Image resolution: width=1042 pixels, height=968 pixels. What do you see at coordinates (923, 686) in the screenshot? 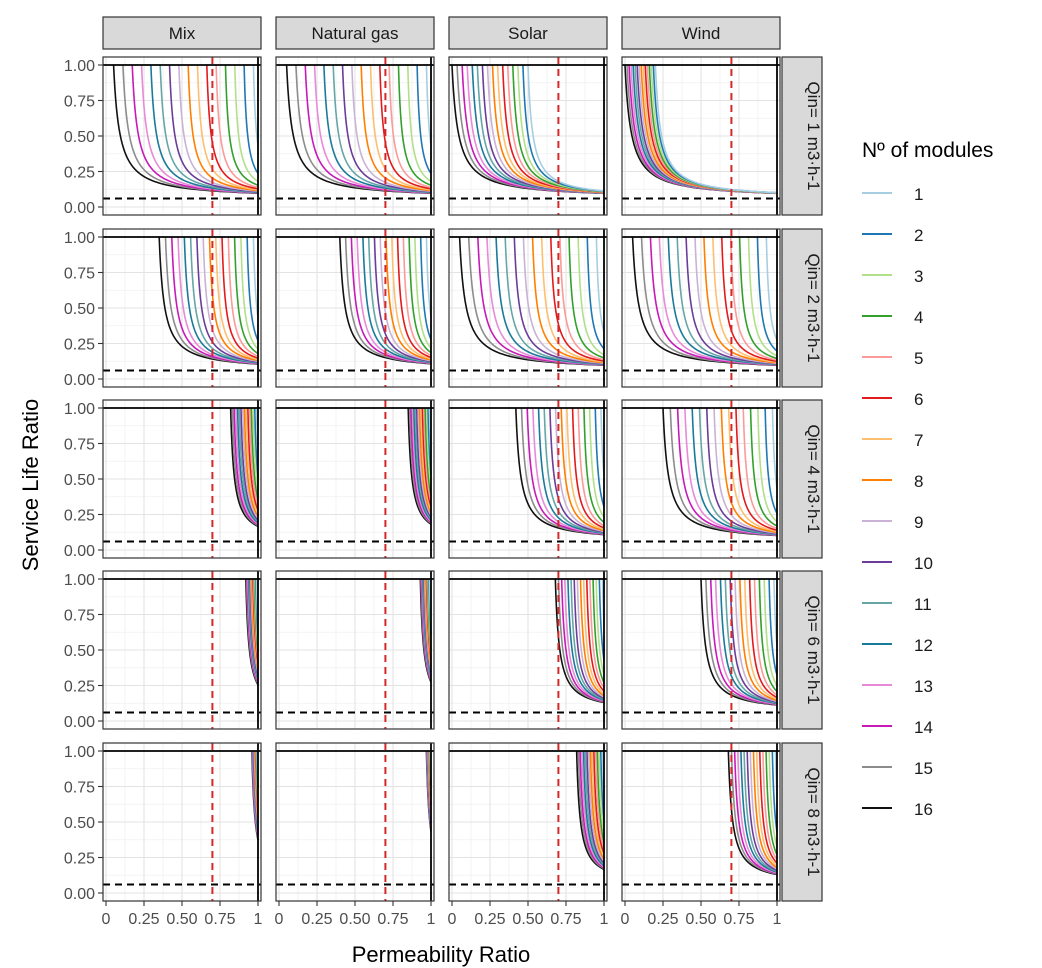
I see `legend-label-13: 13` at bounding box center [923, 686].